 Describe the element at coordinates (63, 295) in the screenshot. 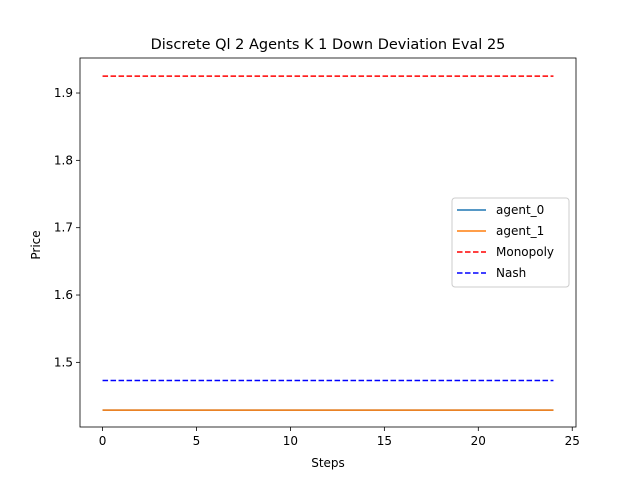

I see `y-tick-label: 1.6` at that location.